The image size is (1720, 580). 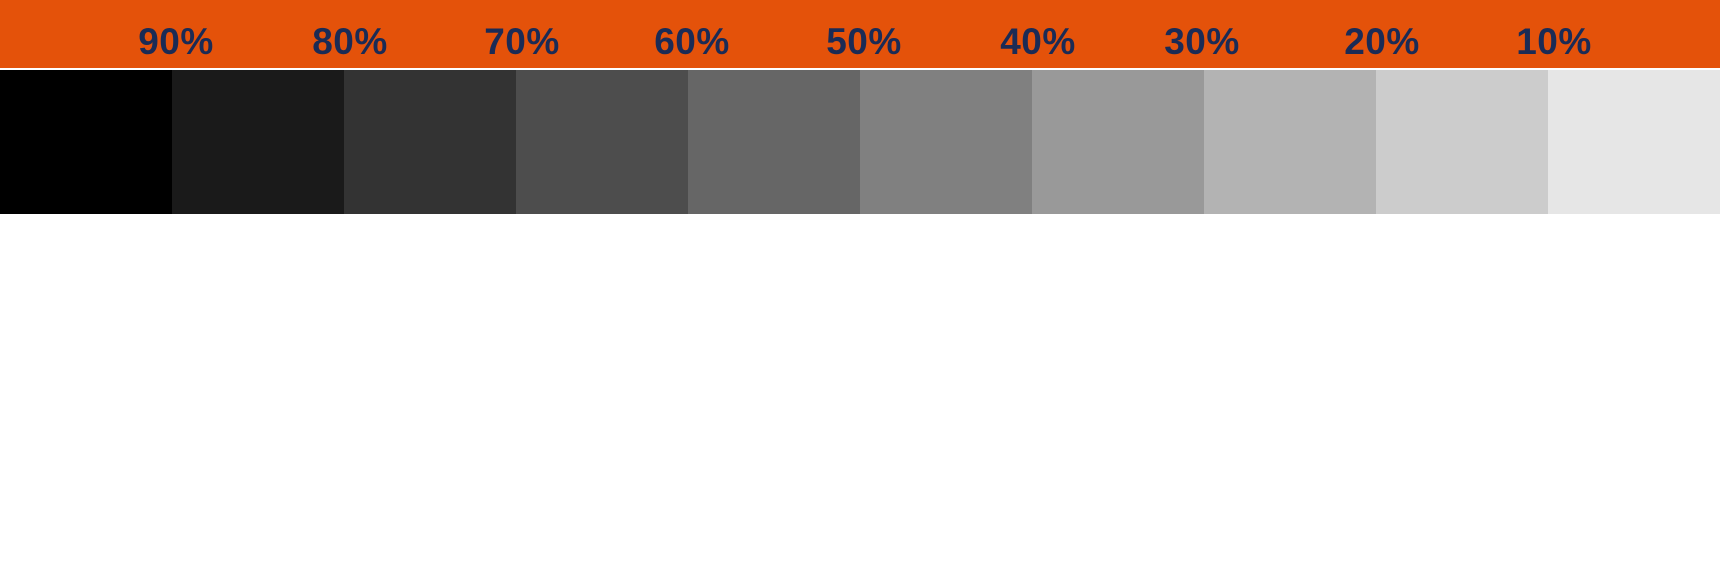 I want to click on percentage-label-20: 20%, so click(x=1382, y=41).